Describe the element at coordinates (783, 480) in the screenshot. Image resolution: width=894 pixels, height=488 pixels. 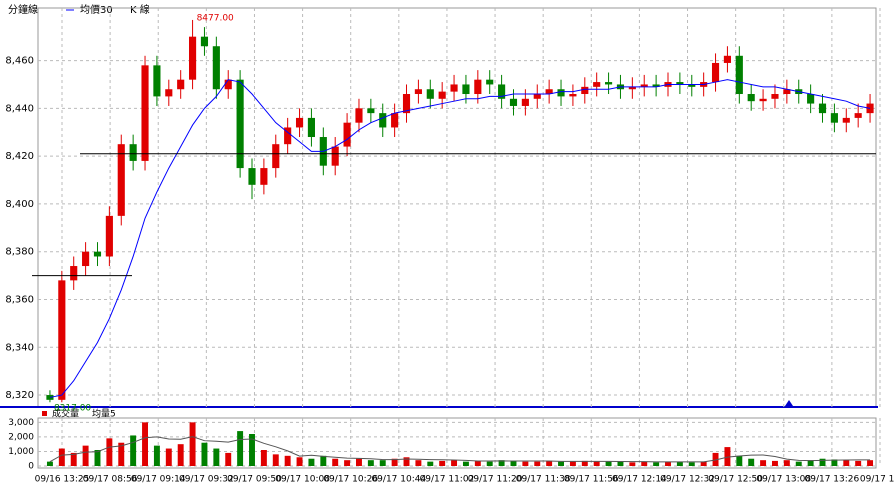
I see `x-tick-label: 09/17 13:08` at that location.